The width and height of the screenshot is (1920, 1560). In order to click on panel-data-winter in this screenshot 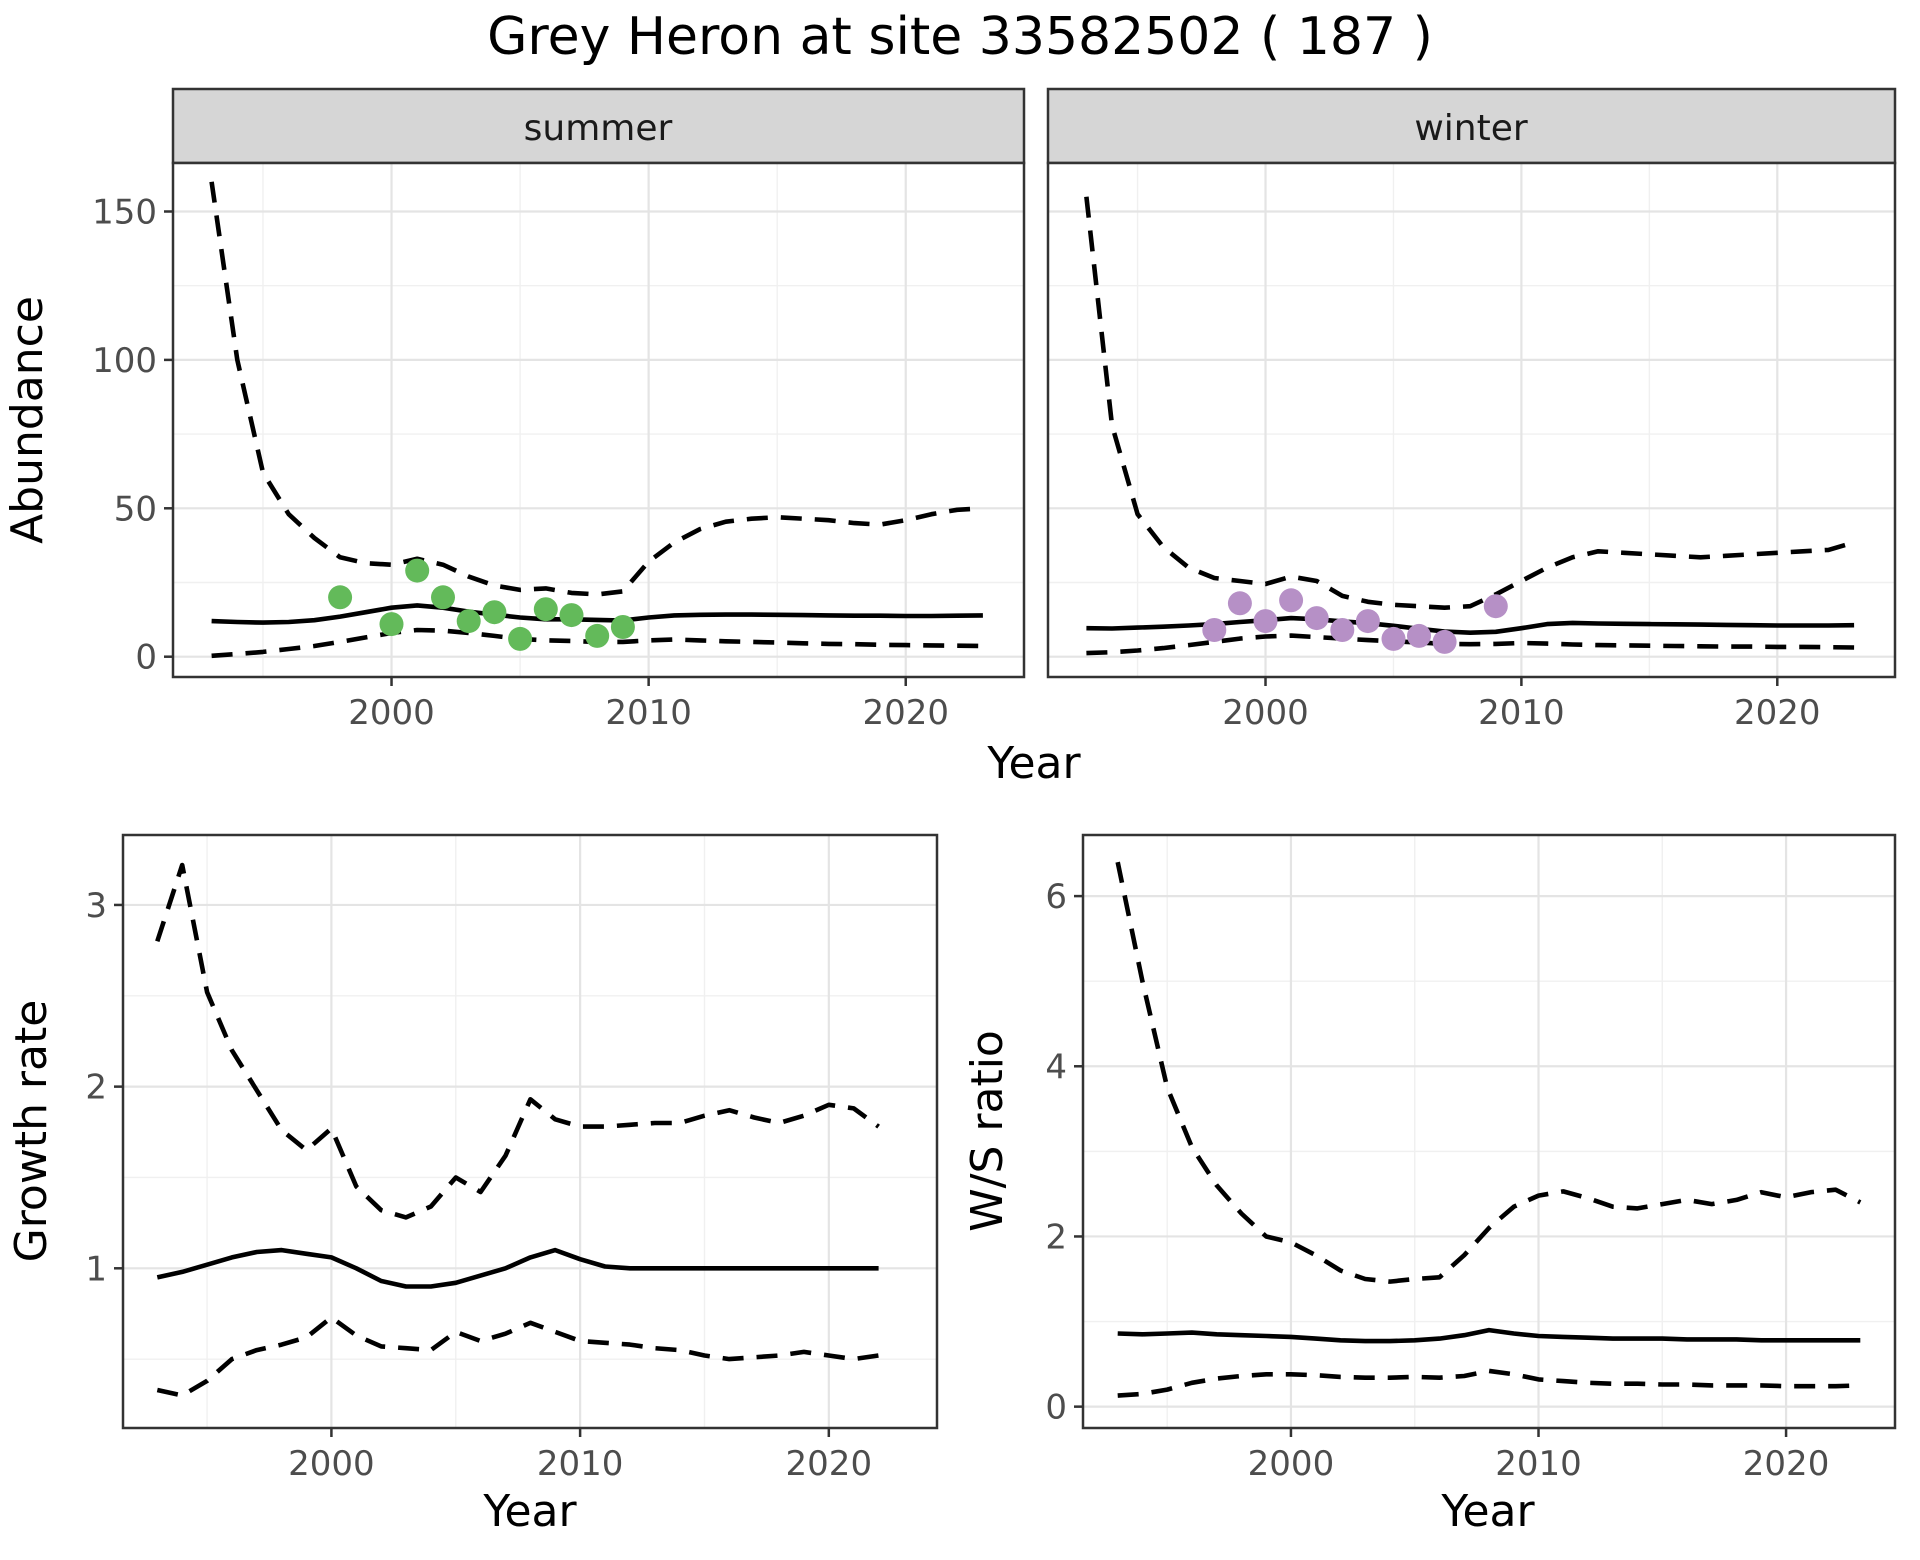, I will do `click(1469, 426)`.